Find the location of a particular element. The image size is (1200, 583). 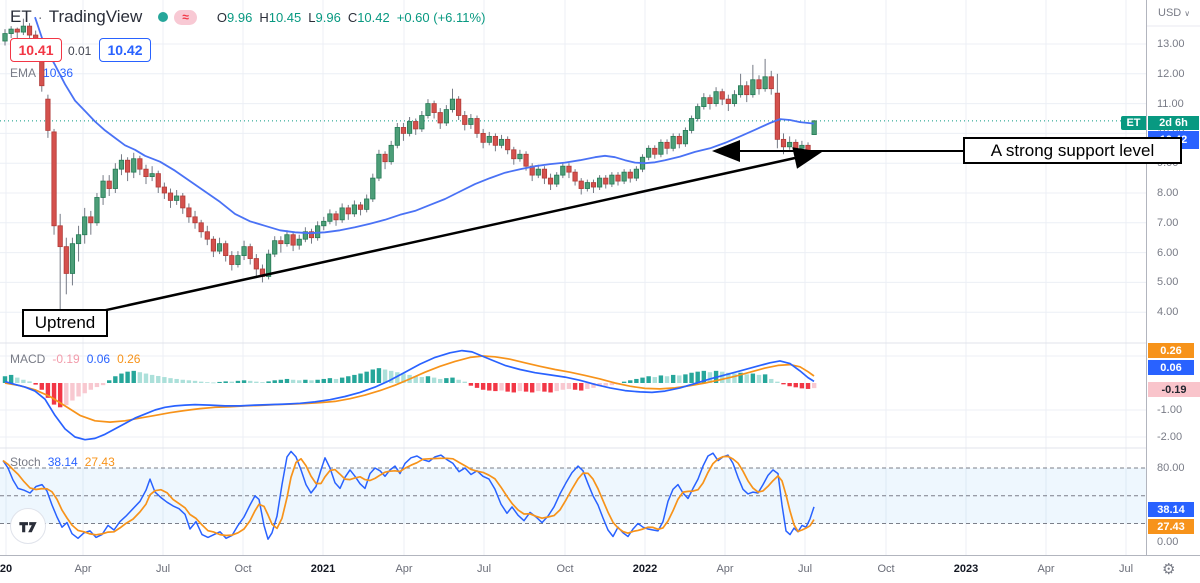

ohlc-value: 10.45 is located at coordinates (285, 17).